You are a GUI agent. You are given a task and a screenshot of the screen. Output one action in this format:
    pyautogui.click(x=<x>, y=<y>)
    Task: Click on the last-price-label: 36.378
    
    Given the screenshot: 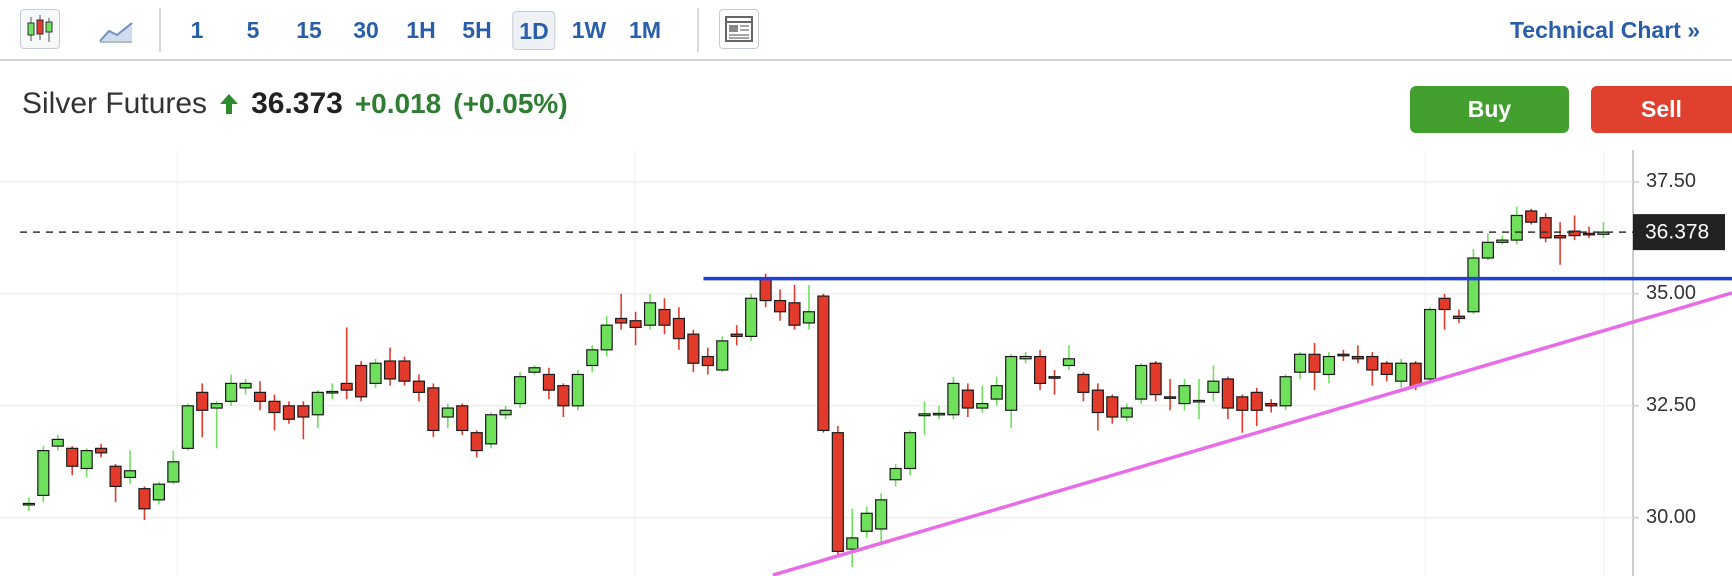 What is the action you would take?
    pyautogui.click(x=1677, y=232)
    